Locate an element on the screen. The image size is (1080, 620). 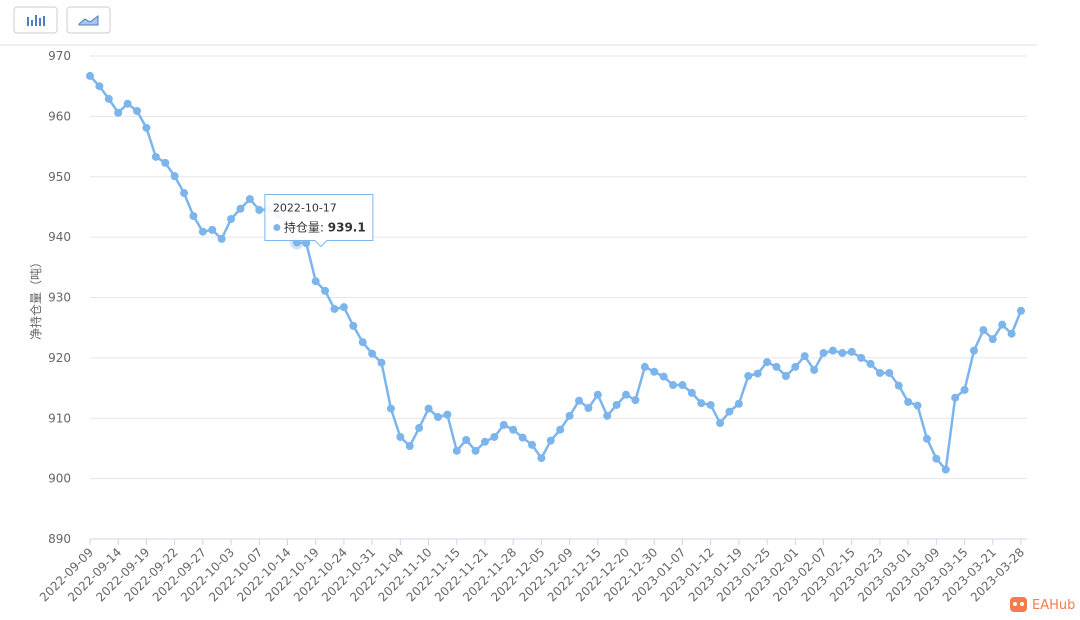
y-tick-label: 960 is located at coordinates (59, 116).